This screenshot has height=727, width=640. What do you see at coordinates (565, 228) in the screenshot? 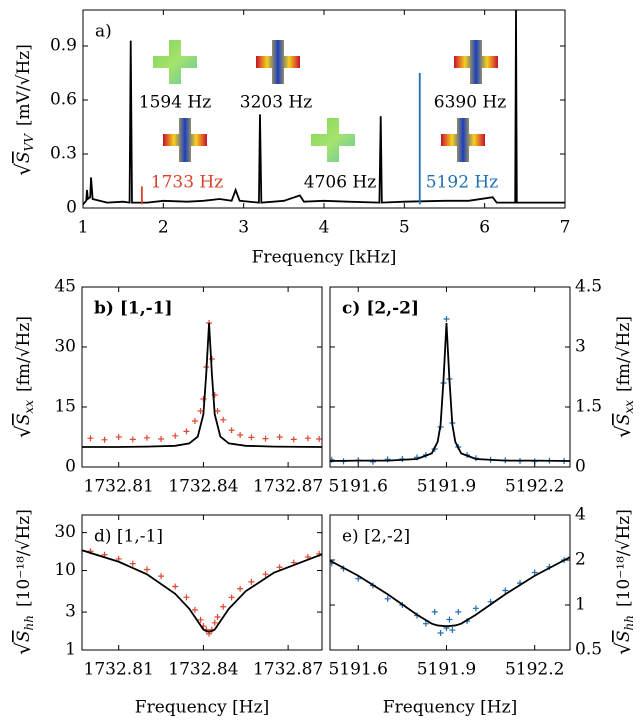
I see `x-tick-label: 7` at bounding box center [565, 228].